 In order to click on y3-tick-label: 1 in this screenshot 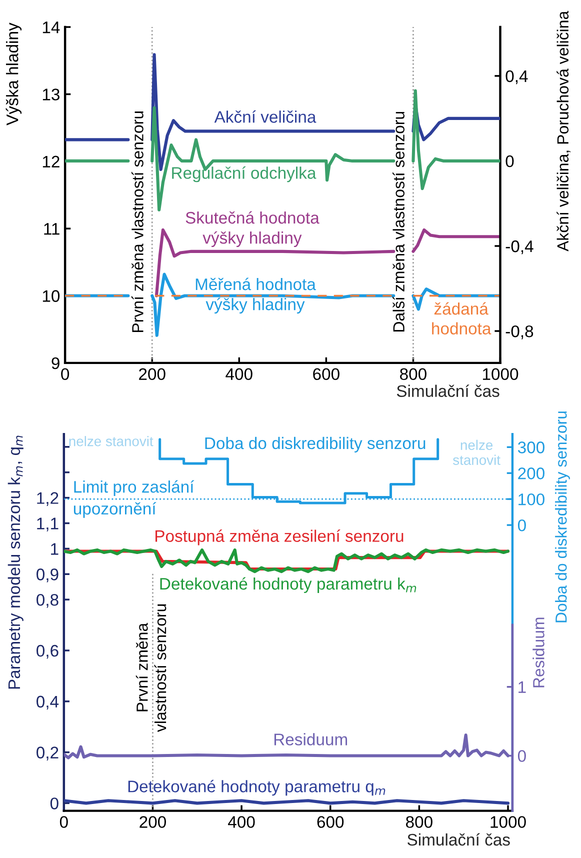, I will do `click(522, 687)`.